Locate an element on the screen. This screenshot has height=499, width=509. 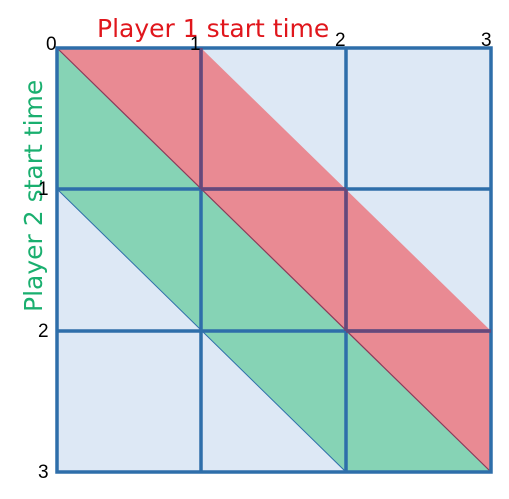
x-tick-label: 1 is located at coordinates (195, 44).